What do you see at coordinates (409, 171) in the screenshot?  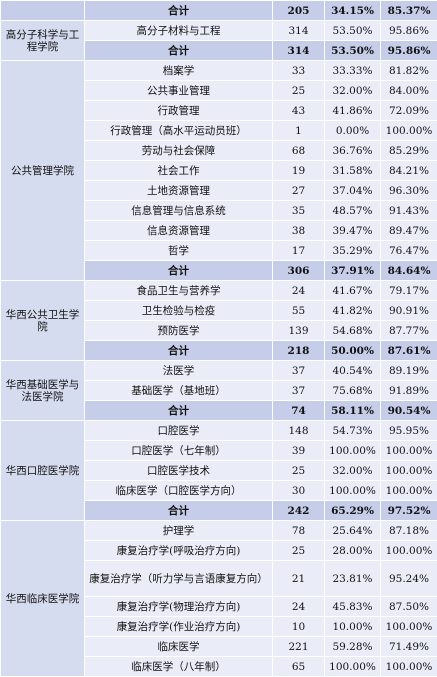 I see `rate2-cell: 84.21%` at bounding box center [409, 171].